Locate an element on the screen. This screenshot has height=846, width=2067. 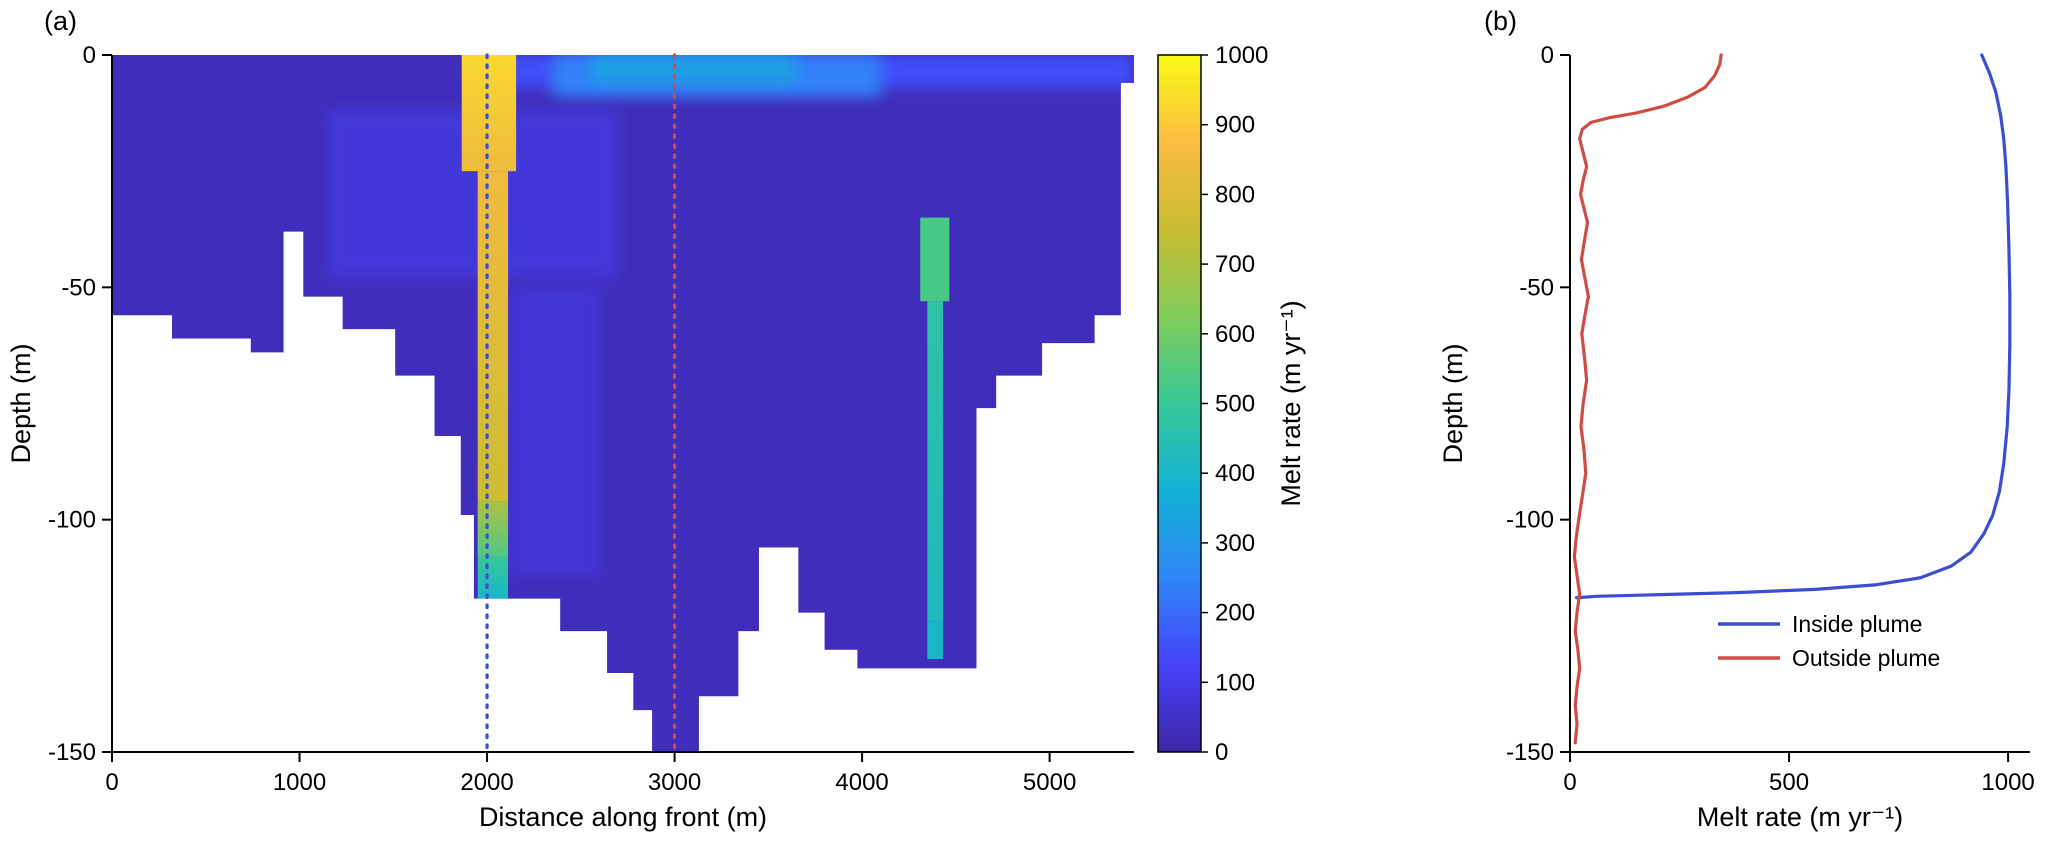
colorbar-tick-label: 300 is located at coordinates (1235, 543).